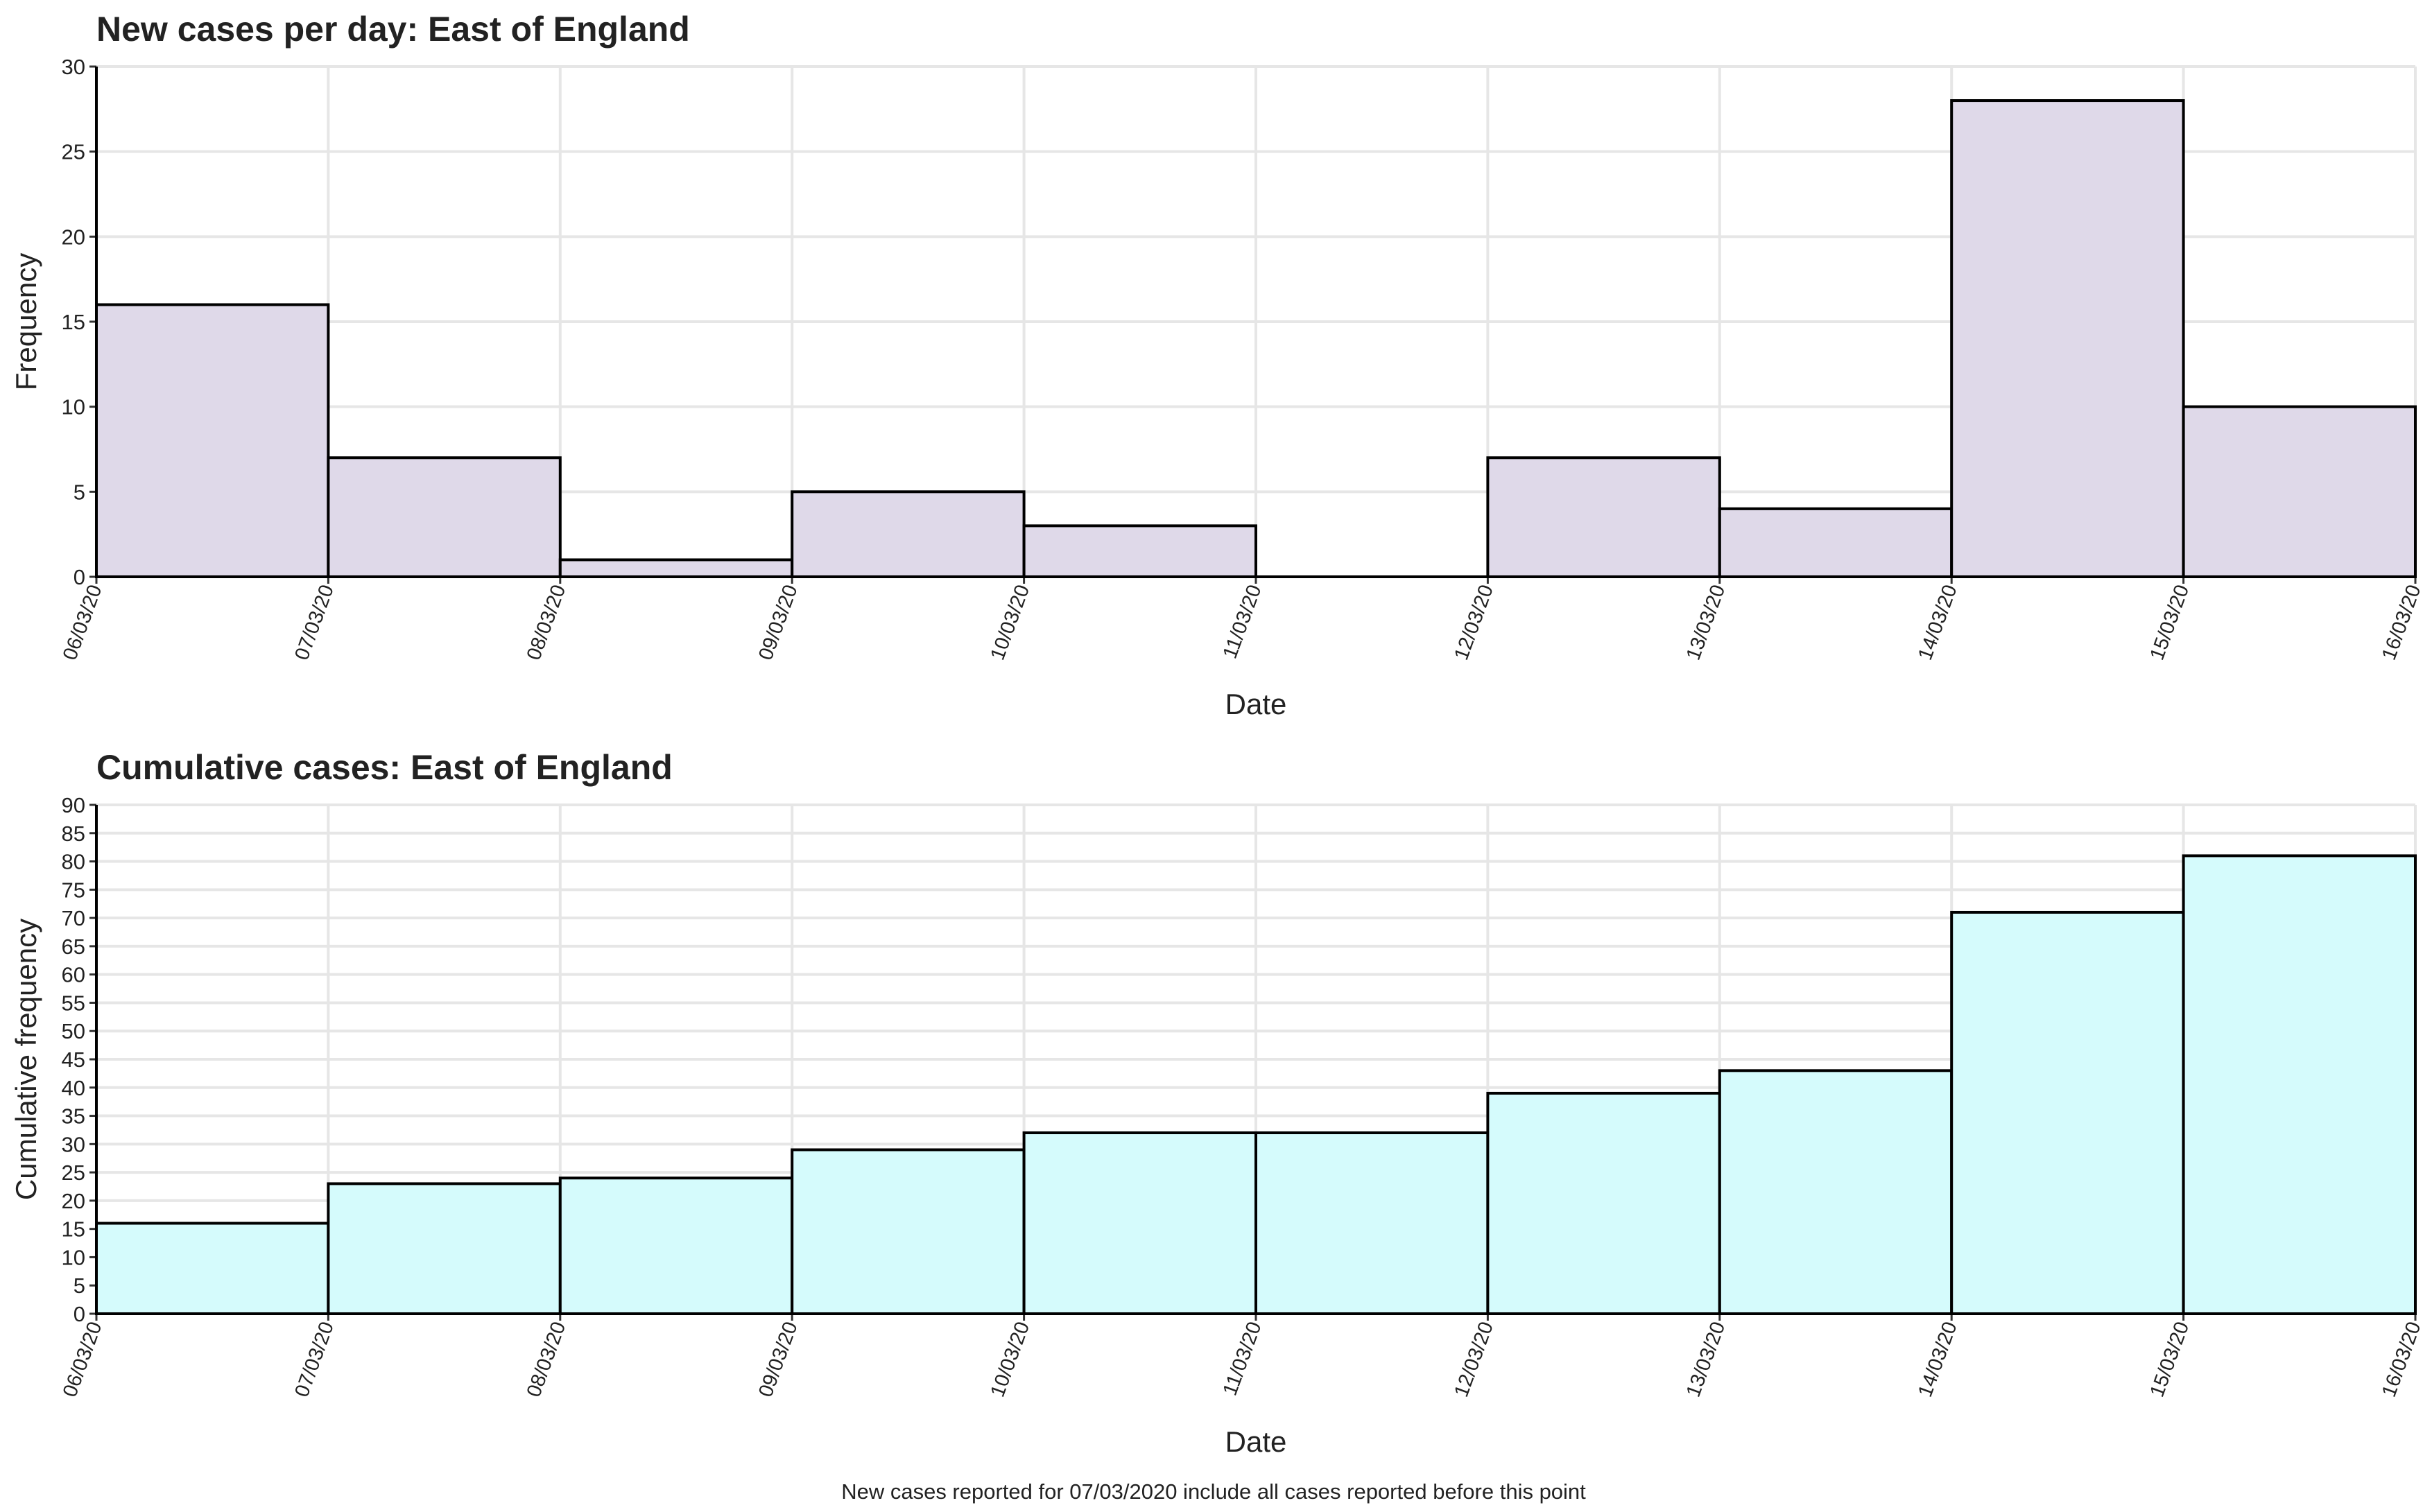 The image size is (2432, 1512). I want to click on chart-title: New cases per day: East of England, so click(393, 29).